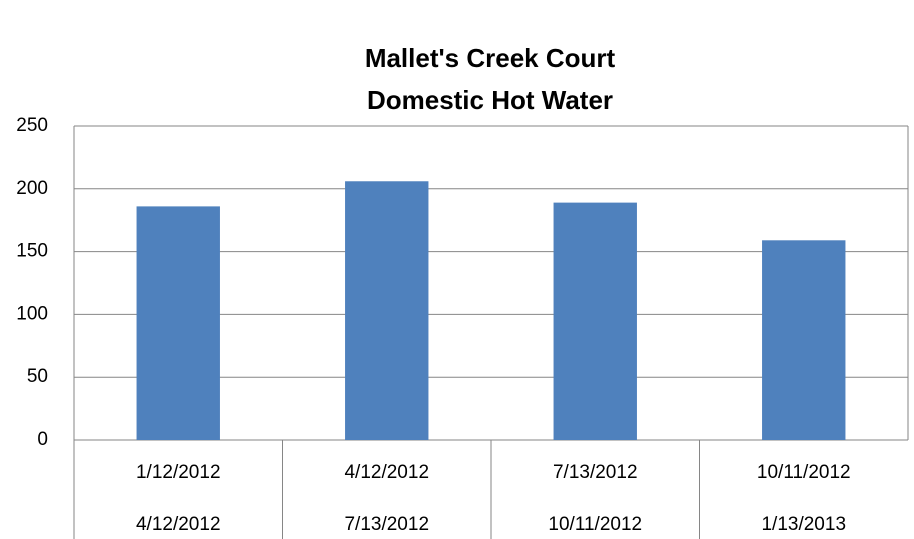 The image size is (914, 539). I want to click on y-tick-label: 250, so click(32, 125).